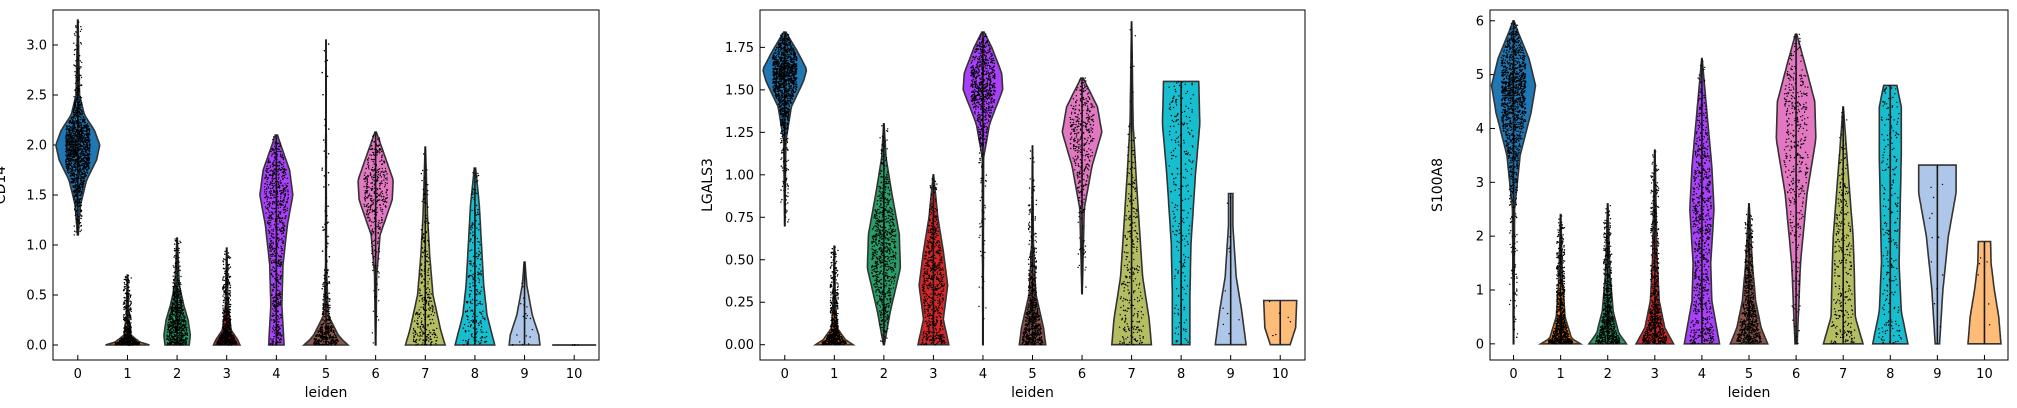 The height and width of the screenshot is (408, 2017). I want to click on y-tick-label: 0.00, so click(739, 345).